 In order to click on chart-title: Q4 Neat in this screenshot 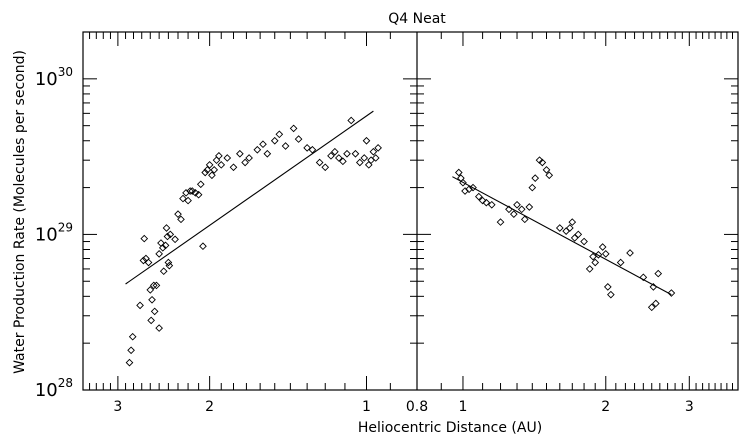, I will do `click(417, 19)`.